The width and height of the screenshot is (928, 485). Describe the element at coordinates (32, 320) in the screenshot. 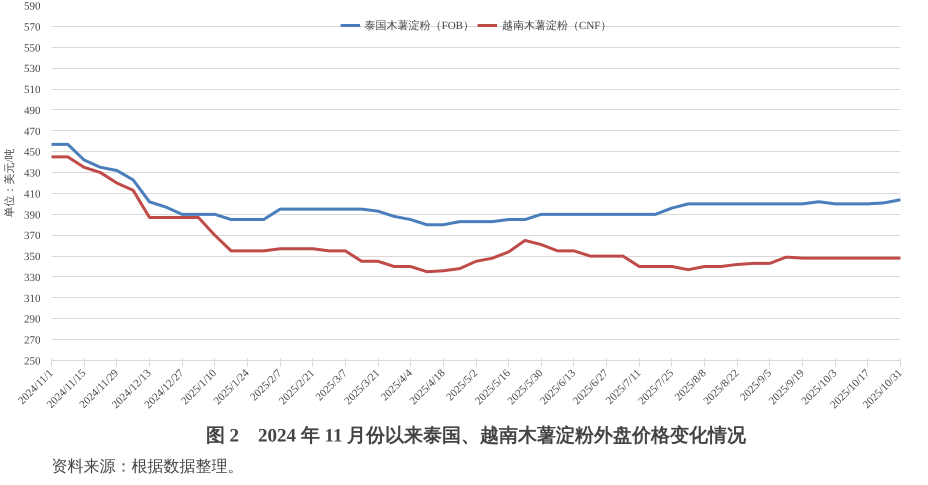

I see `y-tick-label: 290` at that location.